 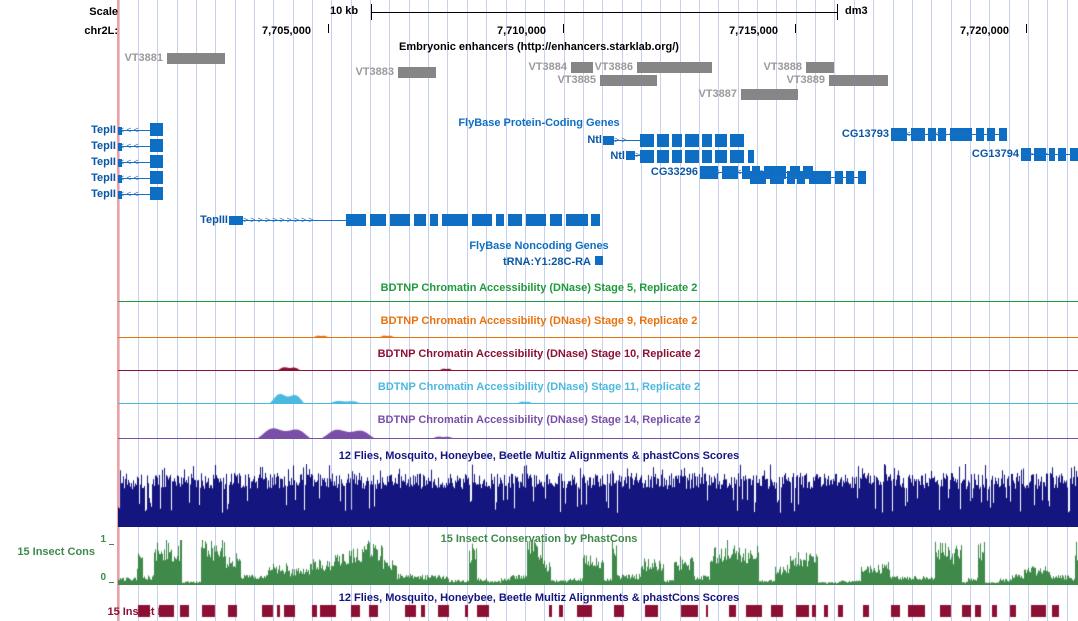 I want to click on noncoding-gene-exon, so click(x=599, y=260).